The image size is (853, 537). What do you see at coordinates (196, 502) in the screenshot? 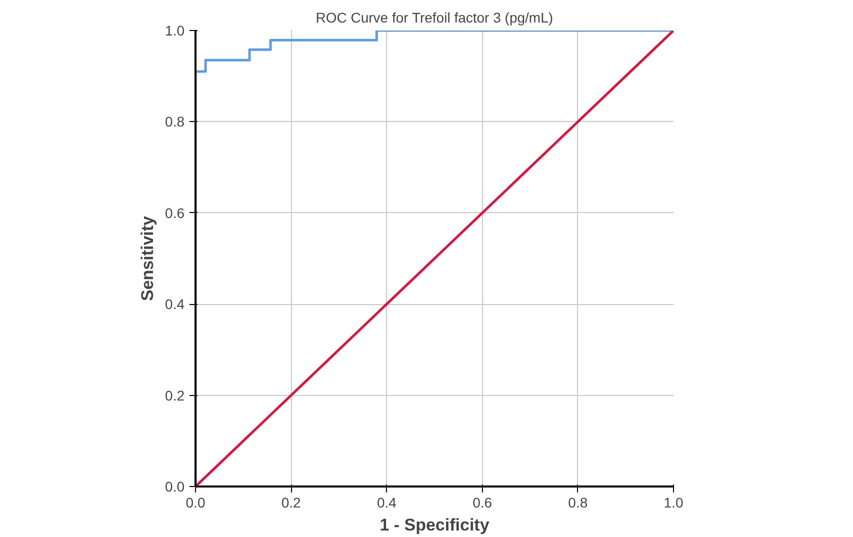
I see `x-tick-label: 0.0` at bounding box center [196, 502].